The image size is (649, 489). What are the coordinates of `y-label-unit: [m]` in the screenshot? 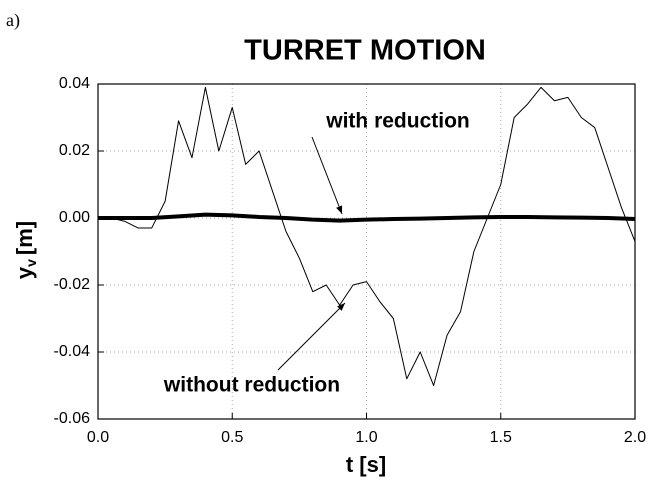 It's located at (24, 238).